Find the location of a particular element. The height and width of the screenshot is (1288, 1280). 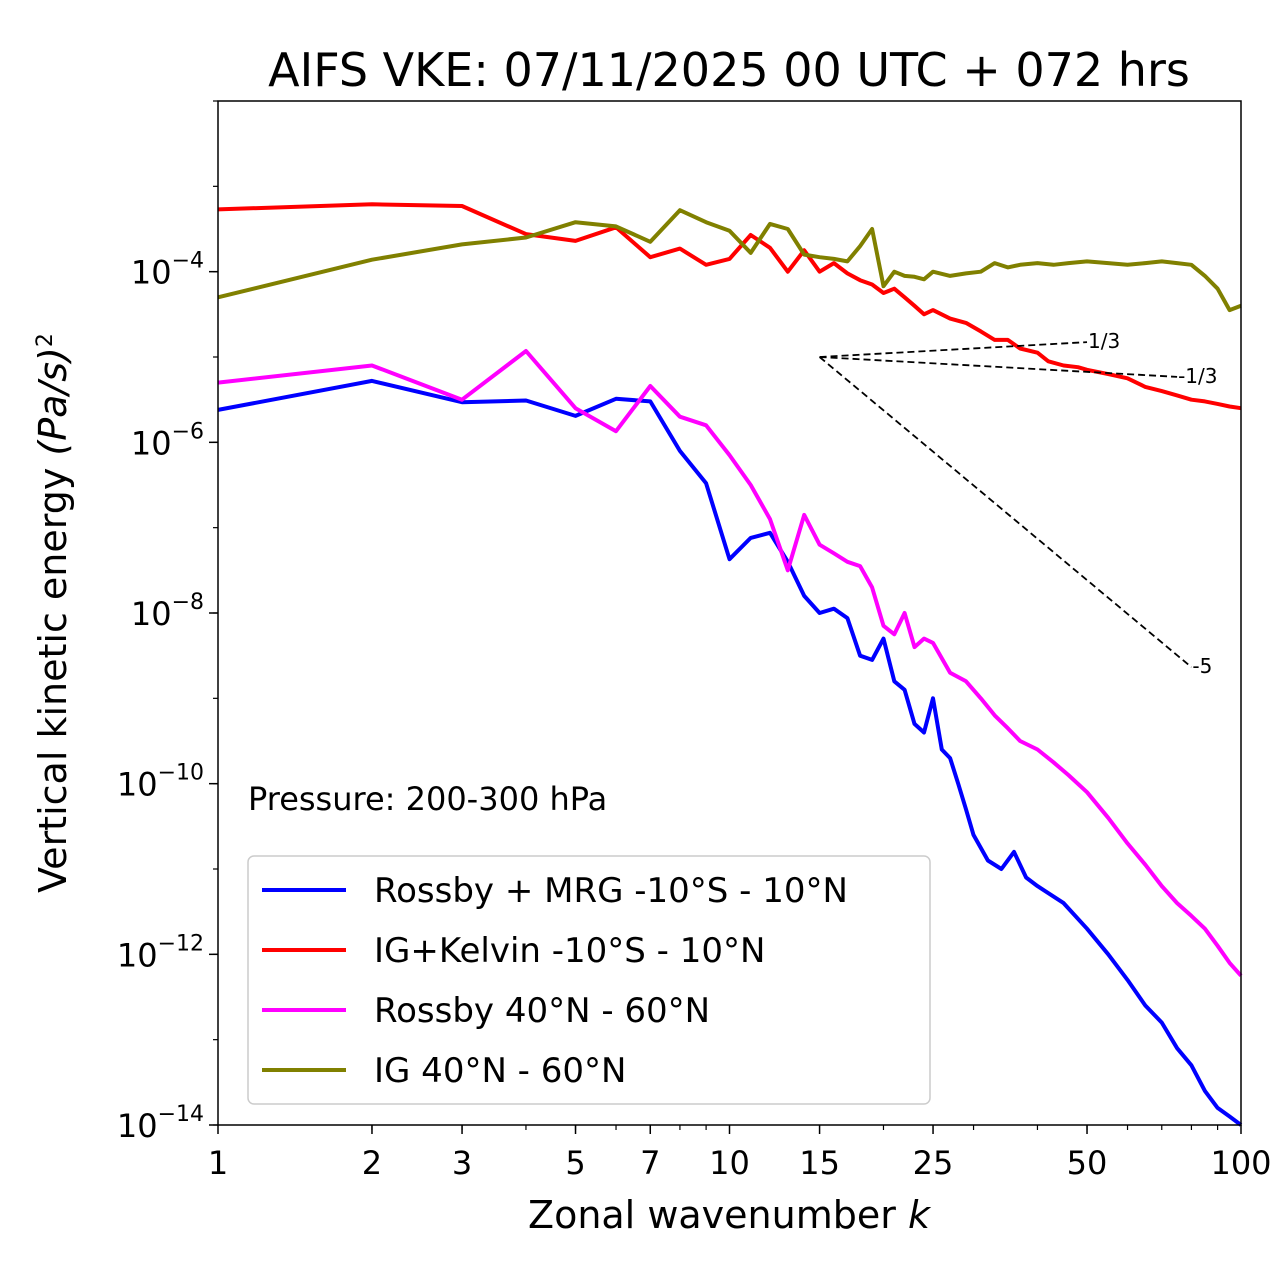

x-tick-label: 50 is located at coordinates (1087, 1163).